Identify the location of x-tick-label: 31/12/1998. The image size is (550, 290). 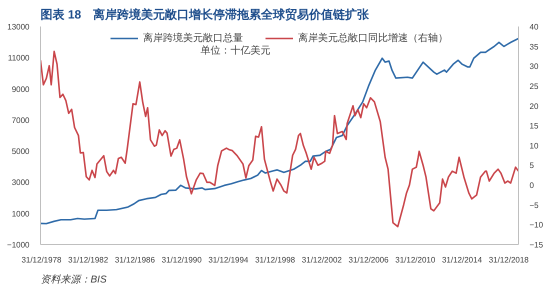
(275, 260).